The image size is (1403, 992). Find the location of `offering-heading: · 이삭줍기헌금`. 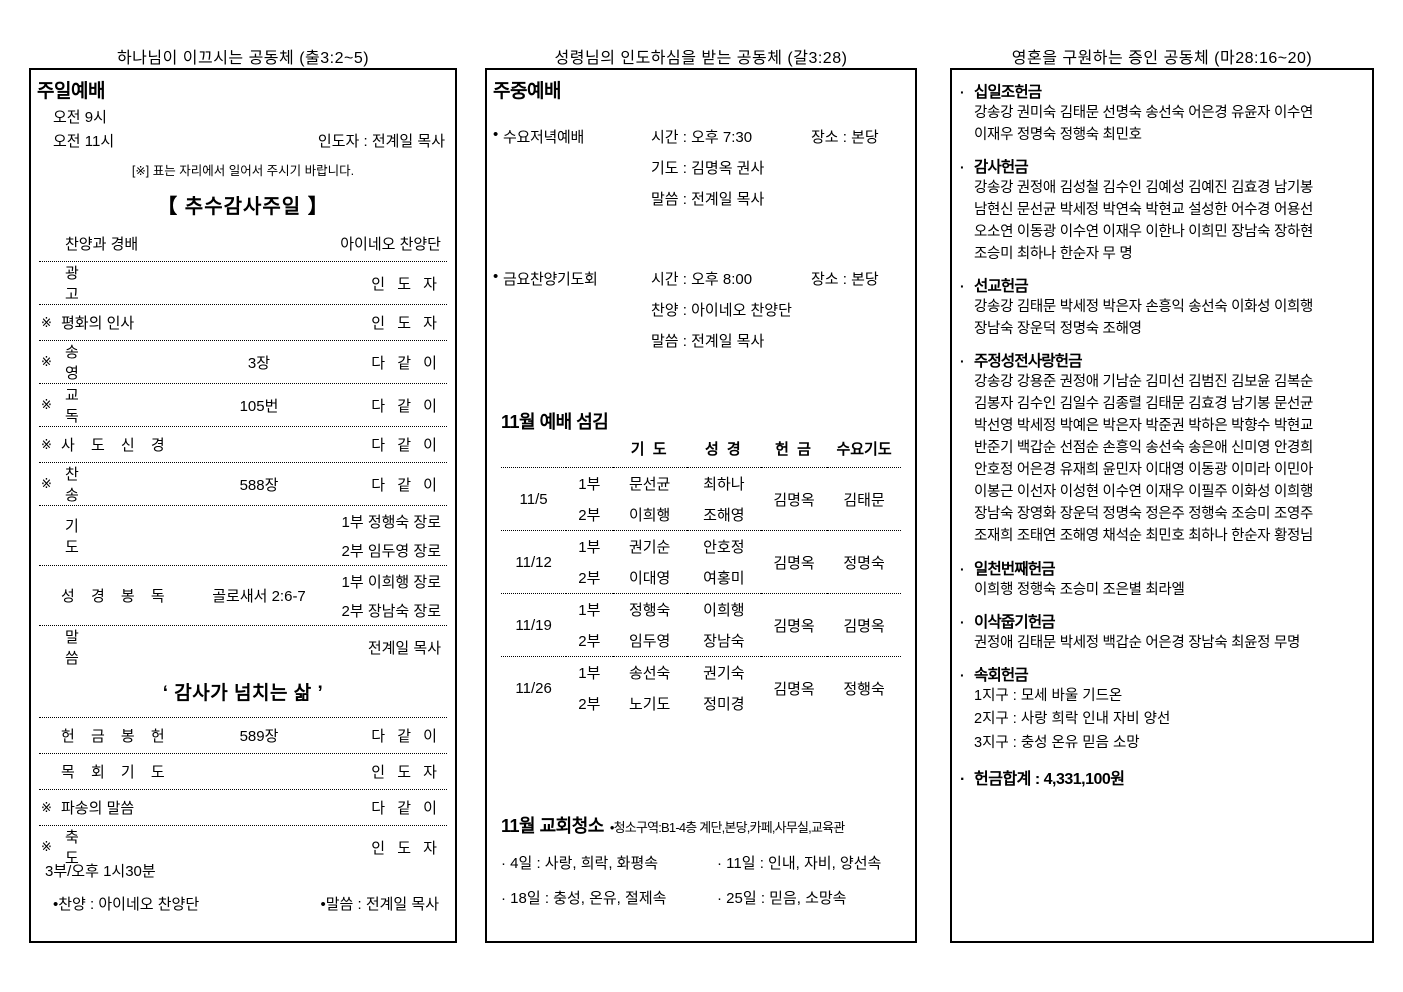

offering-heading: · 이삭줍기헌금 is located at coordinates (1162, 621).